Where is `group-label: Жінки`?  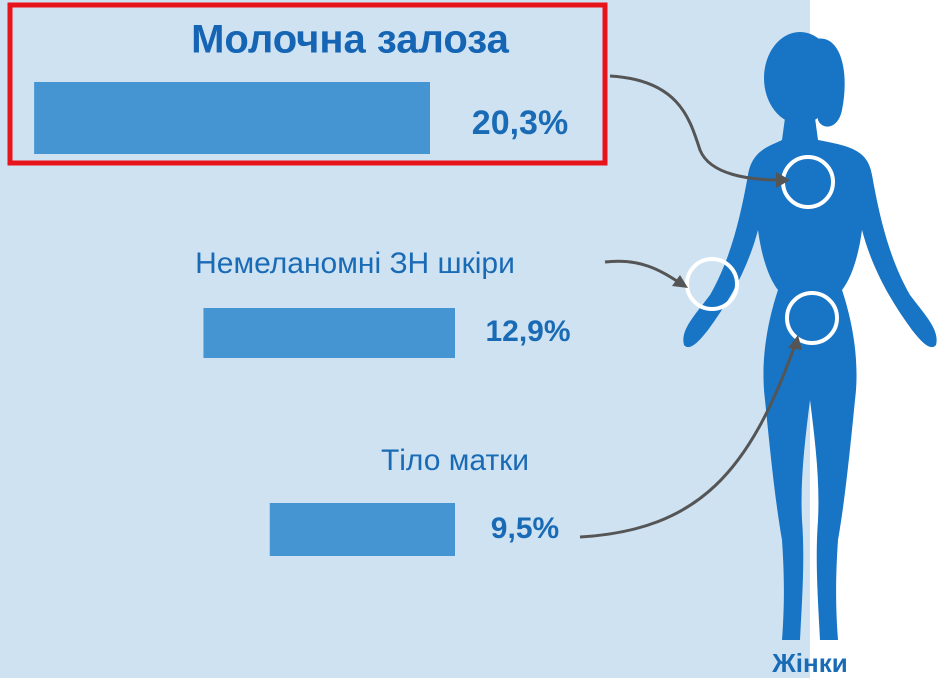 group-label: Жінки is located at coordinates (809, 663).